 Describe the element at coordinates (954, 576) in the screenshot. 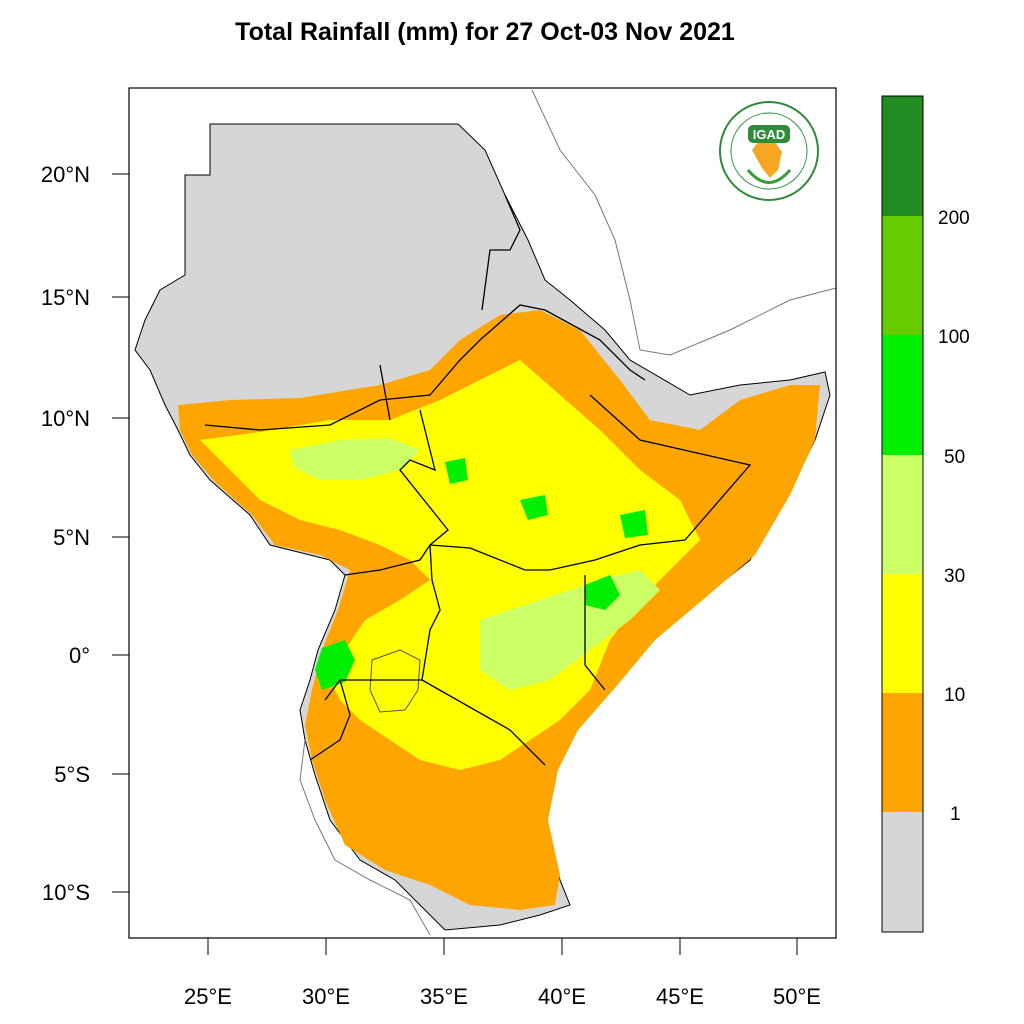

I see `colorbar-label-30: 30` at that location.